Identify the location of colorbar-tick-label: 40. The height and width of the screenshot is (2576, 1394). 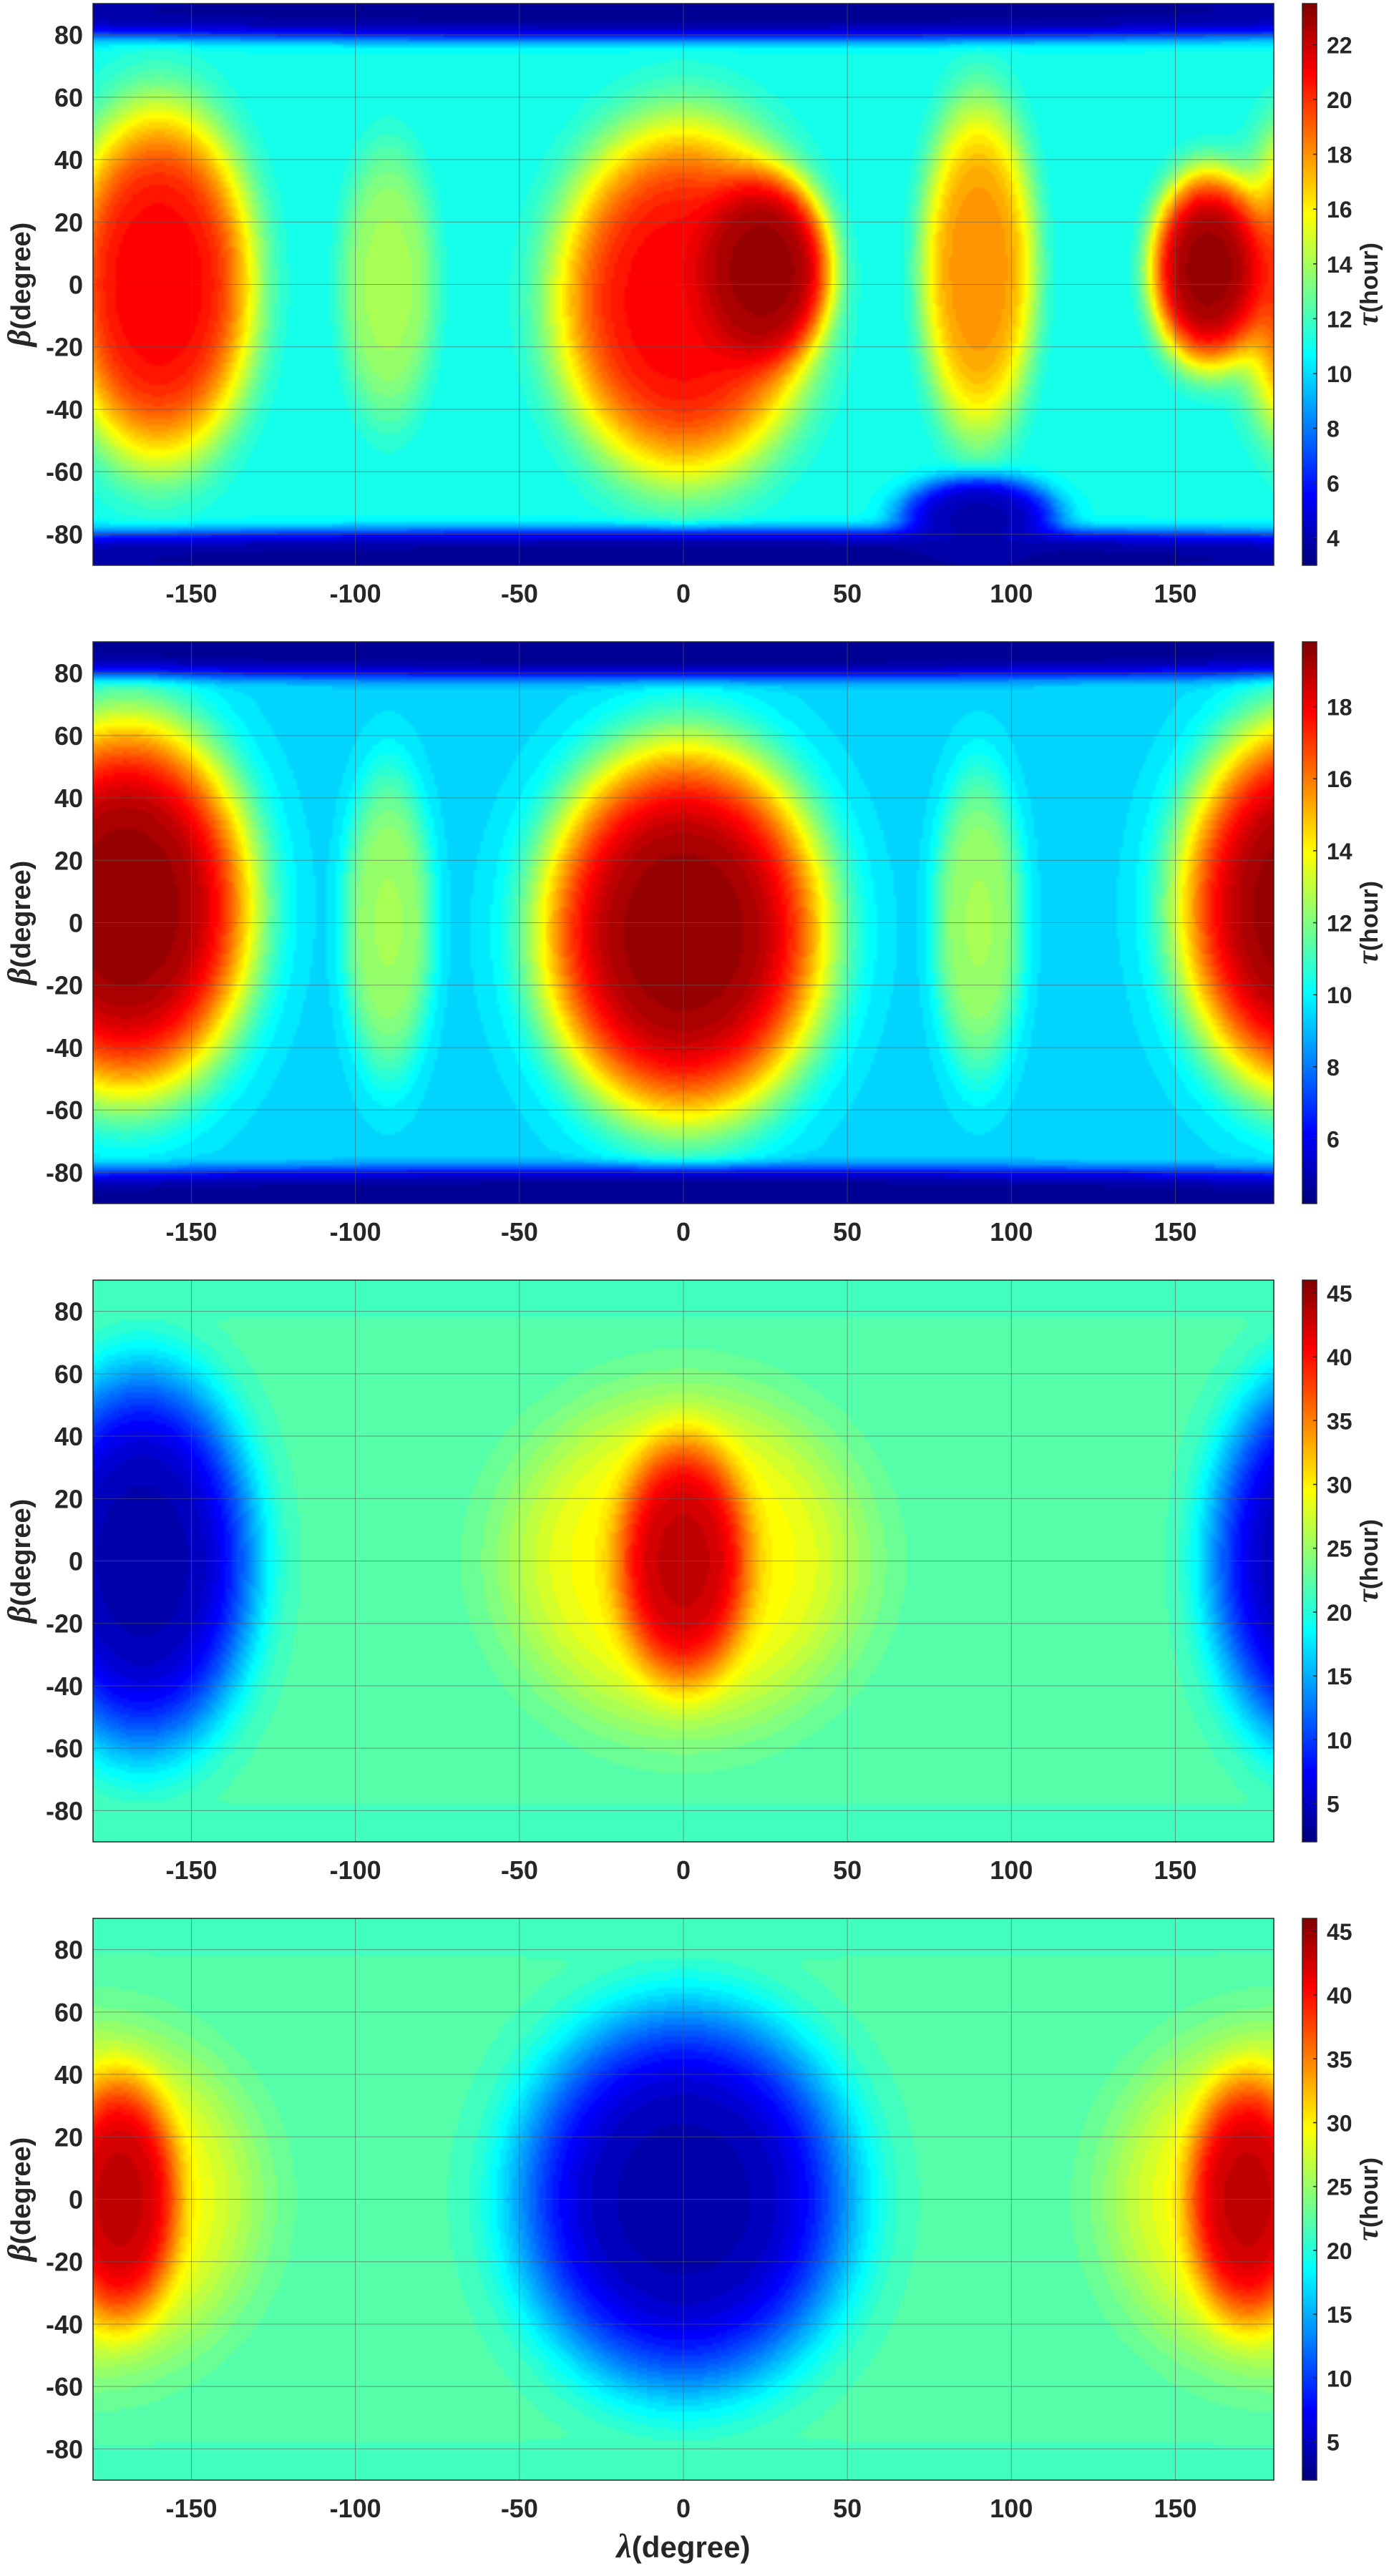
(1340, 1357).